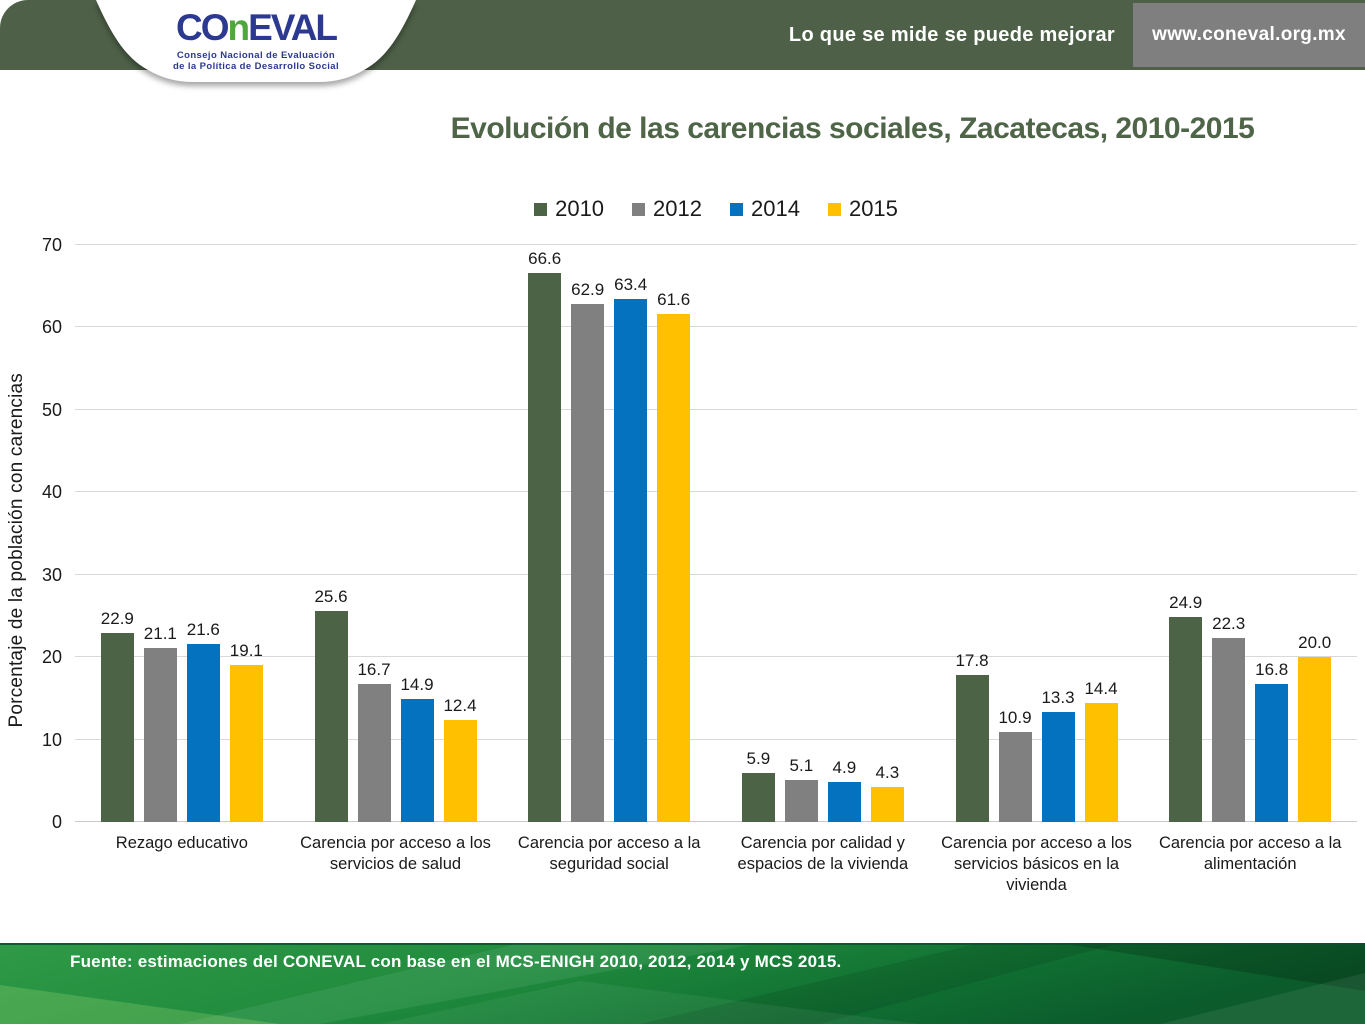 This screenshot has height=1024, width=1365. I want to click on logo-wordmark-eval: EVAL, so click(293, 27).